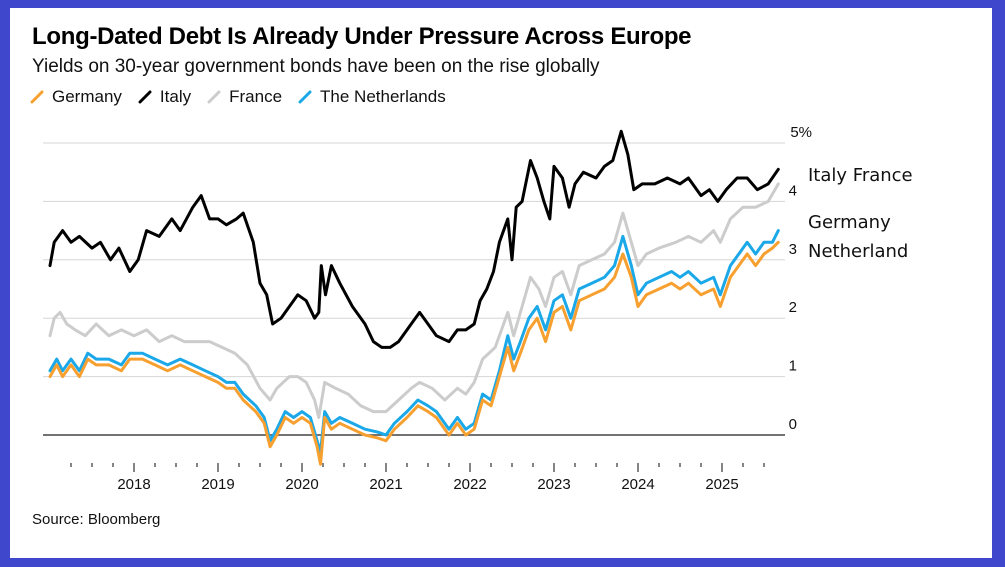  I want to click on legend-swatch-germany-icon, so click(37, 97).